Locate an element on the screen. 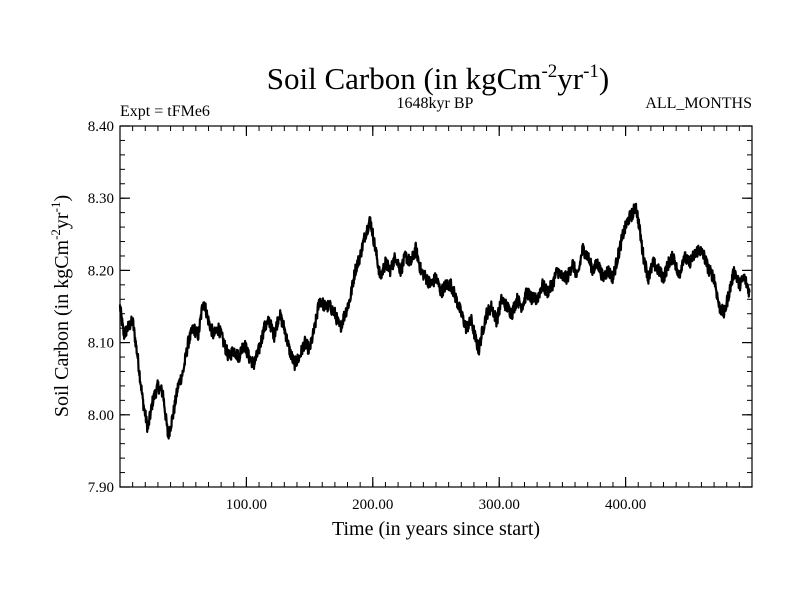  chart-title-sup2: -1 is located at coordinates (591, 71).